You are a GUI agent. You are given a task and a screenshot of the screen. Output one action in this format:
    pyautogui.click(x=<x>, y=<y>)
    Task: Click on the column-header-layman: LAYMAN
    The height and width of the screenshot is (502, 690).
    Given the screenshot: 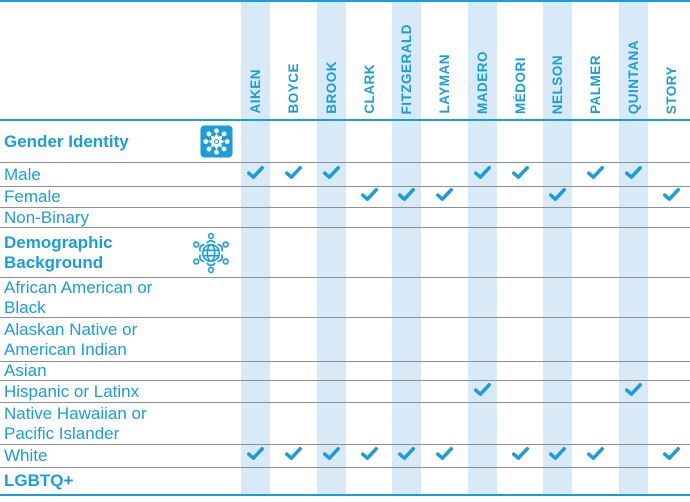 What is the action you would take?
    pyautogui.click(x=445, y=60)
    